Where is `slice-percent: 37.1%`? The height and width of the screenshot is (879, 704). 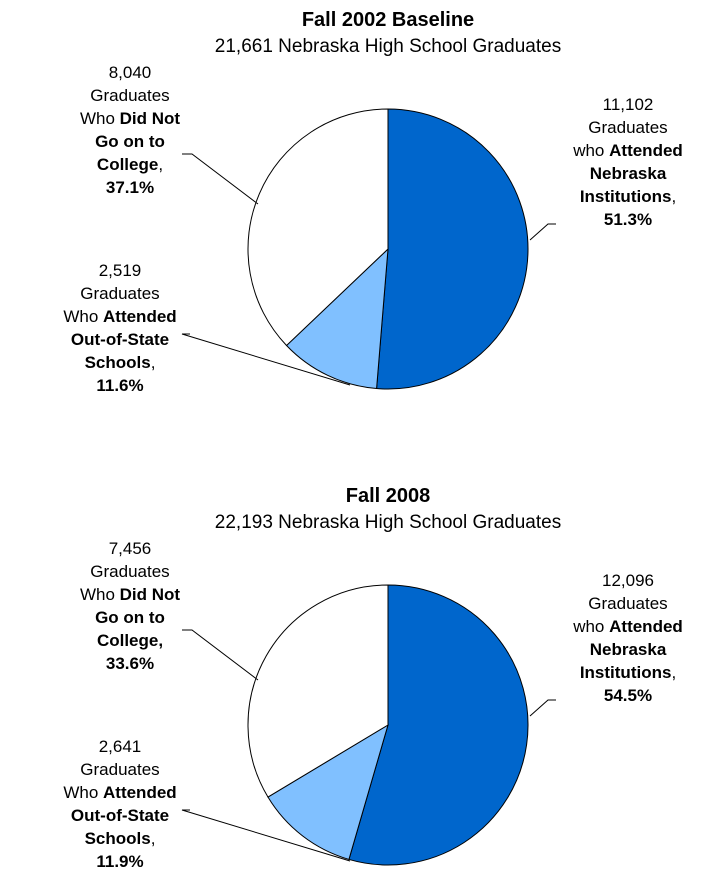
slice-percent: 37.1% is located at coordinates (130, 187).